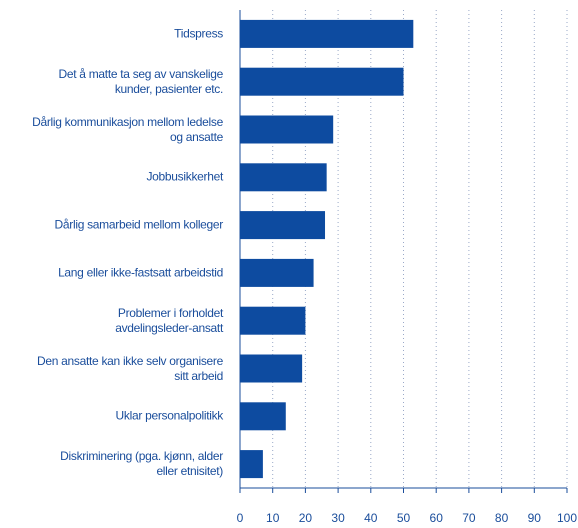 The image size is (578, 528). Describe the element at coordinates (139, 224) in the screenshot. I see `category-label: Dårlig samarbeid mellom kolleger` at that location.